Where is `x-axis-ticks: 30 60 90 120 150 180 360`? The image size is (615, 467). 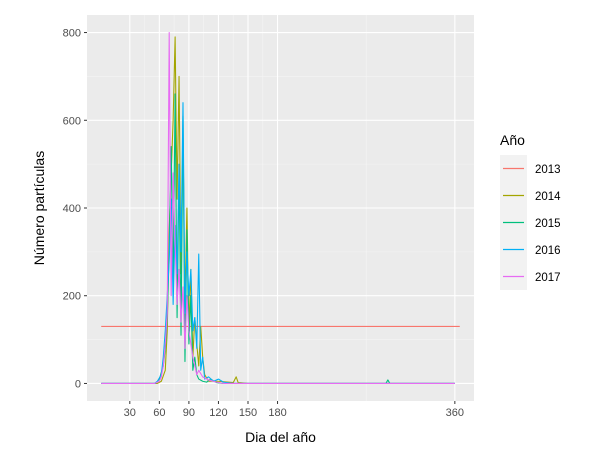
x-axis-ticks: 30 60 90 120 150 180 360 is located at coordinates (294, 410).